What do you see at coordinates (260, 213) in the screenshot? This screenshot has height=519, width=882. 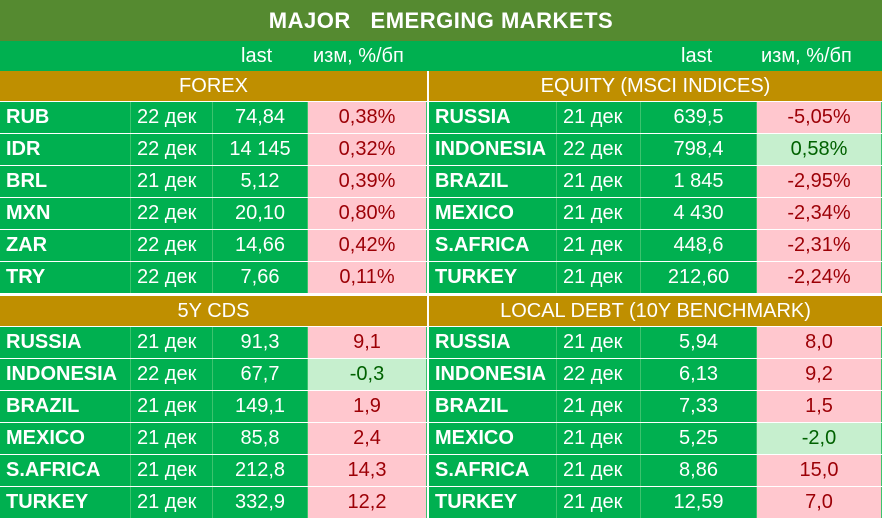 I see `last-value-cell: 20,10` at bounding box center [260, 213].